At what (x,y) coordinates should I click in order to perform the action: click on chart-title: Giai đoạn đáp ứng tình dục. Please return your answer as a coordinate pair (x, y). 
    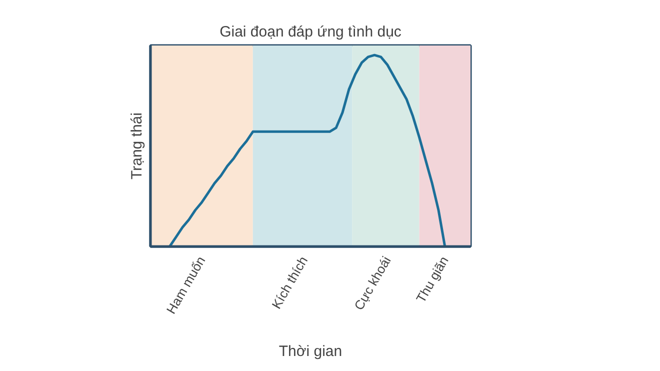
    Looking at the image, I should click on (311, 32).